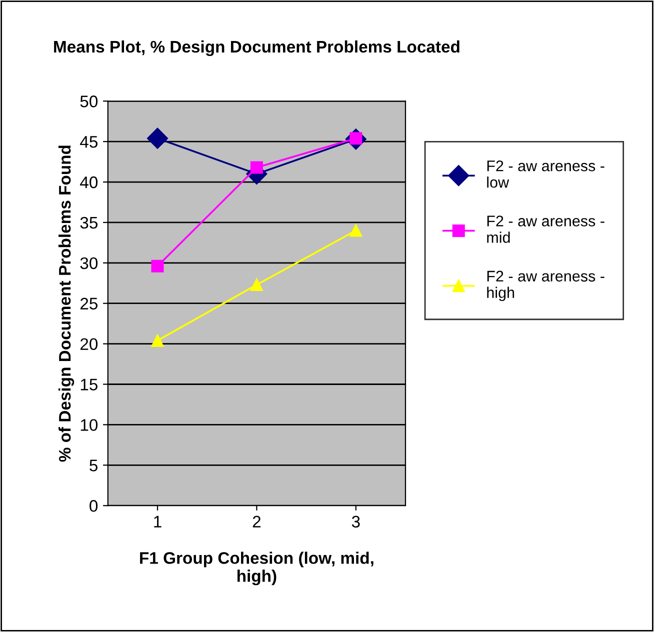 The width and height of the screenshot is (654, 632). What do you see at coordinates (545, 286) in the screenshot?
I see `legend-label: F2 - aw areness - high` at bounding box center [545, 286].